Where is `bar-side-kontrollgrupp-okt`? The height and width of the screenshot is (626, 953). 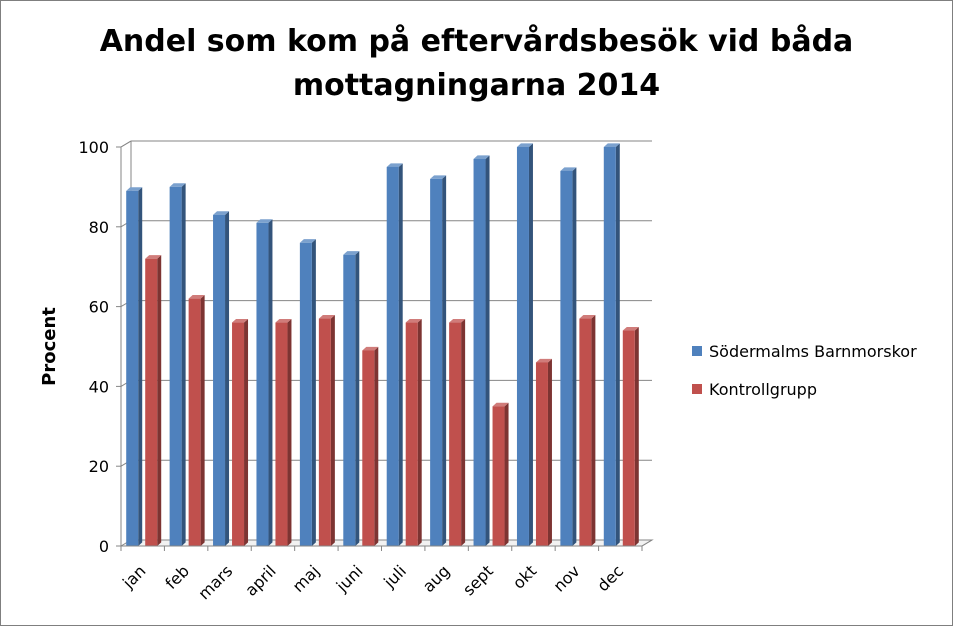
bar-side-kontrollgrupp-okt is located at coordinates (549, 452).